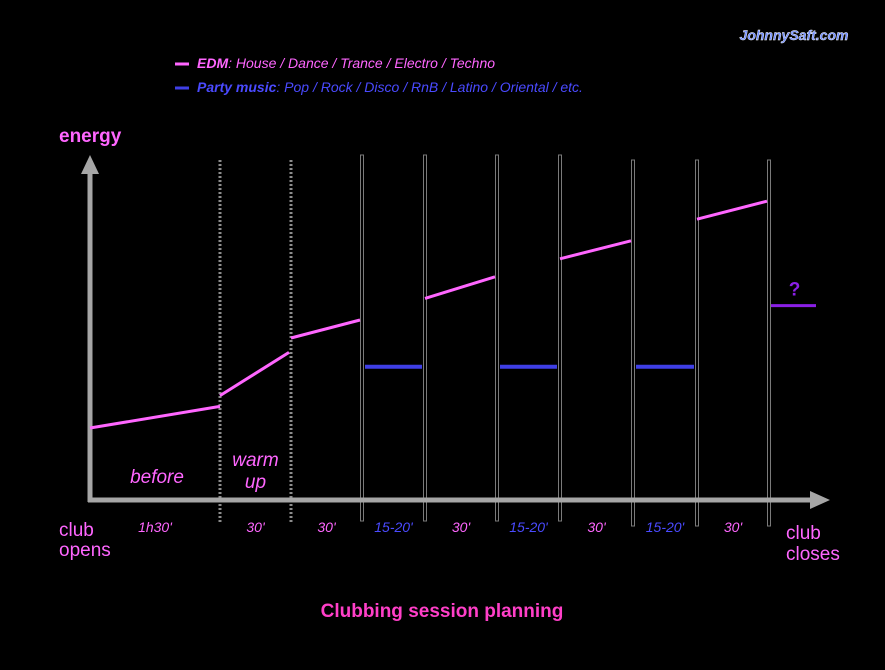  I want to click on unknown-marker: ?, so click(795, 290).